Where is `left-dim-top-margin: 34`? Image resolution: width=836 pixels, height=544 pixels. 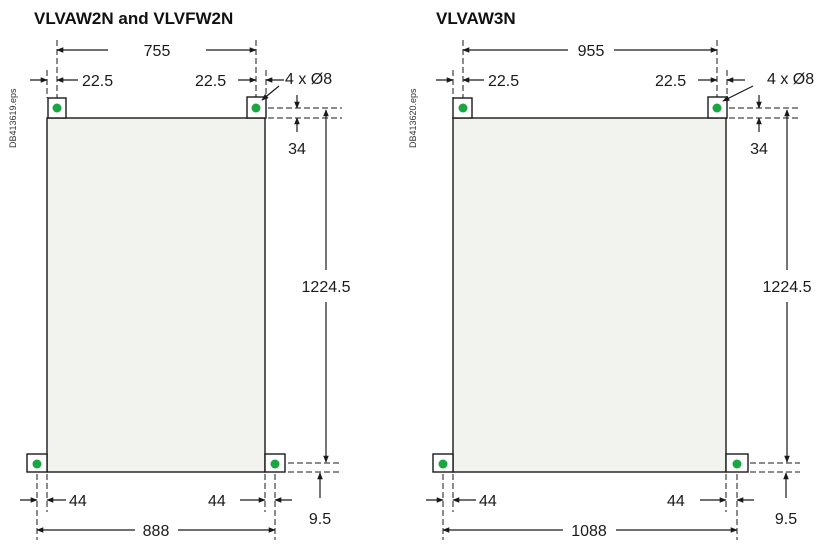 left-dim-top-margin: 34 is located at coordinates (297, 149).